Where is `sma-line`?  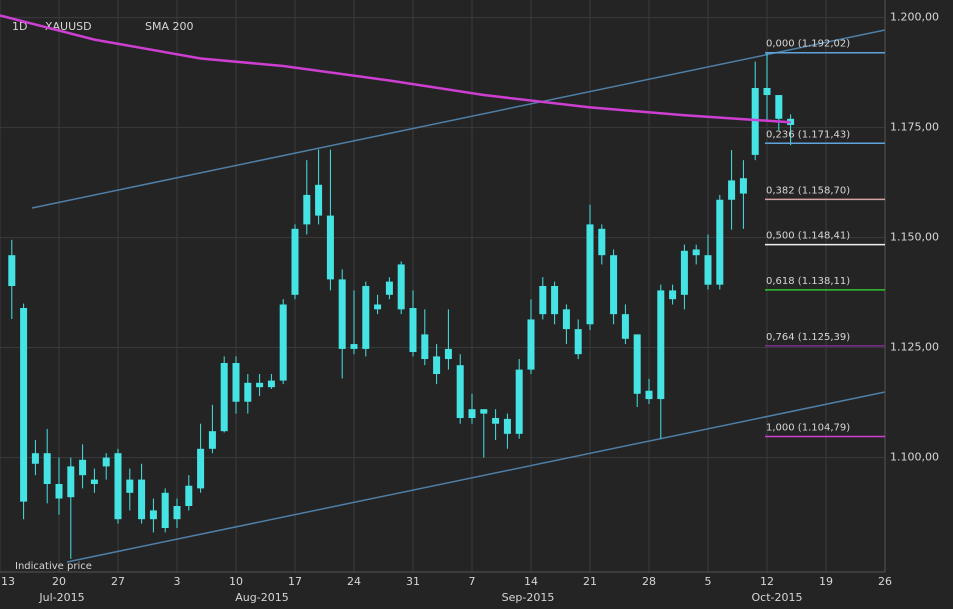
sma-line is located at coordinates (395, 69).